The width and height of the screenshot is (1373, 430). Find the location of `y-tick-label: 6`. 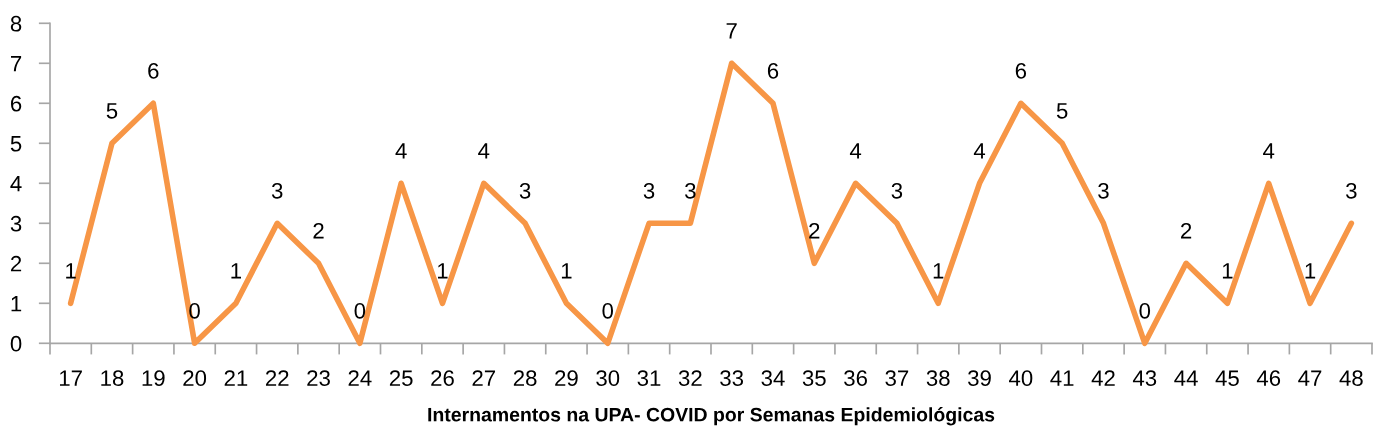

y-tick-label: 6 is located at coordinates (16, 103).